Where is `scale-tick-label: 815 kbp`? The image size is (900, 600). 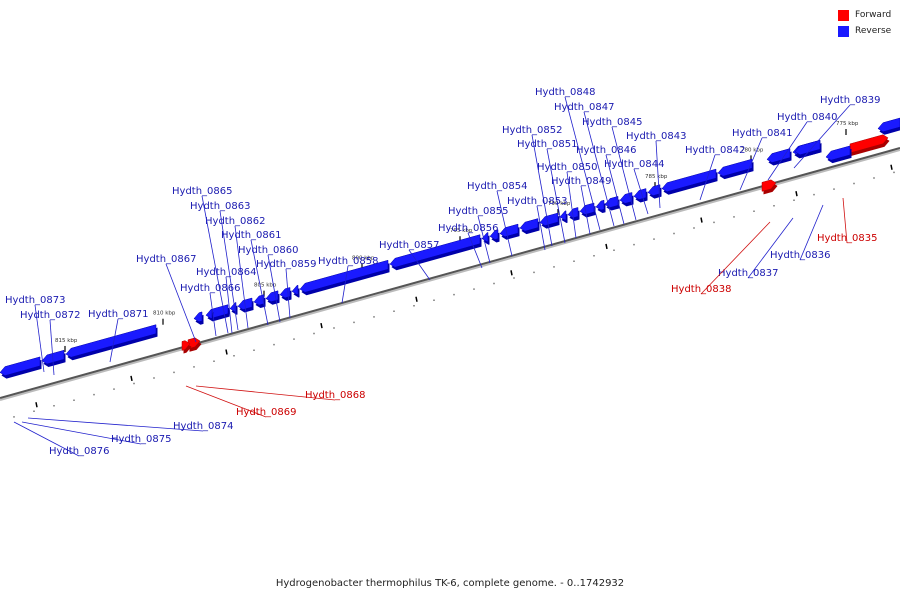
scale-tick-label: 815 kbp is located at coordinates (66, 341).